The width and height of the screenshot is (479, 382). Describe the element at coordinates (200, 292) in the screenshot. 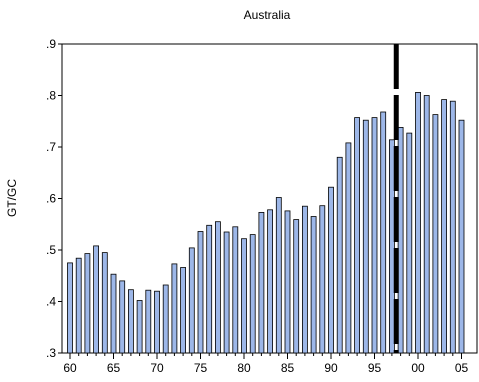

I see `bar-1975` at that location.